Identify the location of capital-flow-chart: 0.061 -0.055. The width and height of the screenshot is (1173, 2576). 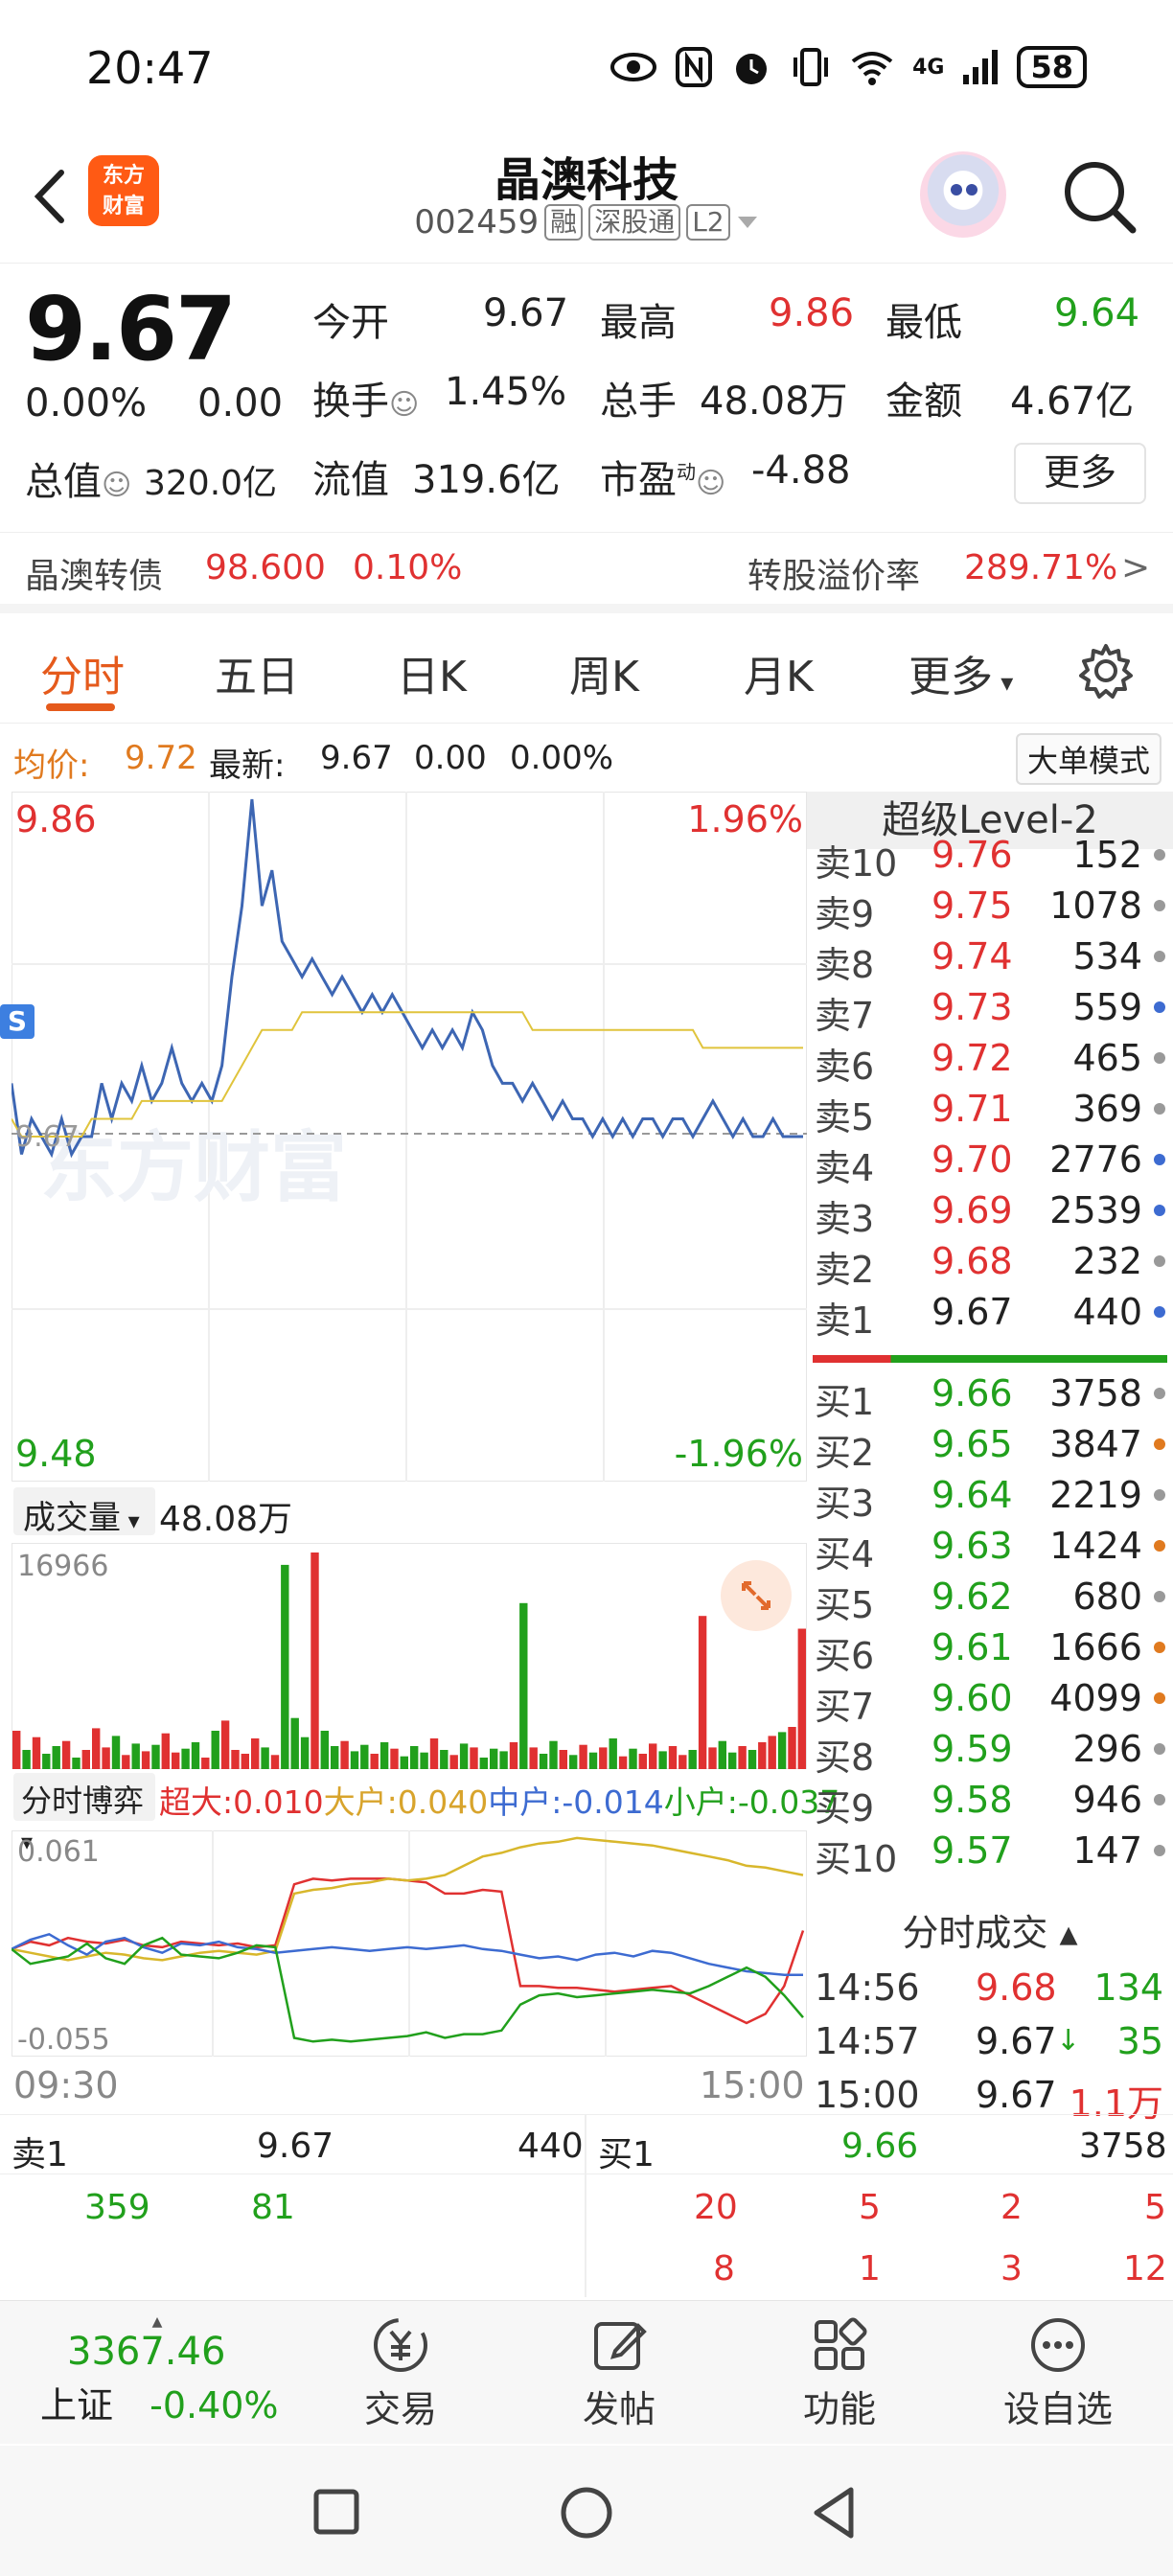
(409, 1943).